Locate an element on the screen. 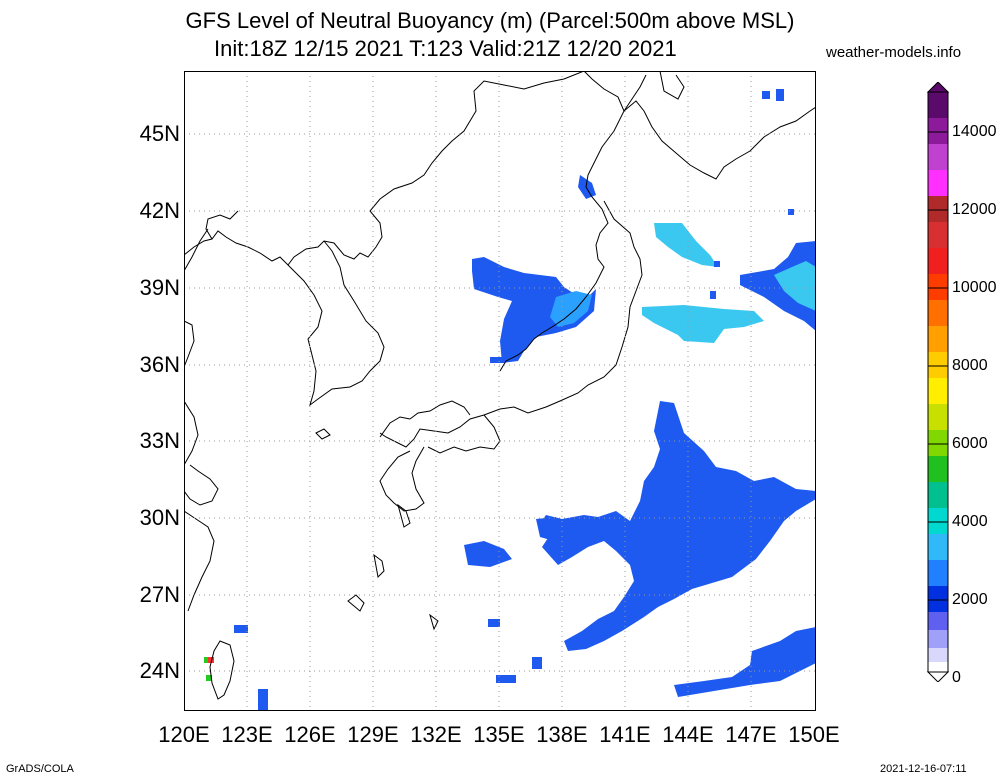  lon-label: 132E is located at coordinates (436, 734).